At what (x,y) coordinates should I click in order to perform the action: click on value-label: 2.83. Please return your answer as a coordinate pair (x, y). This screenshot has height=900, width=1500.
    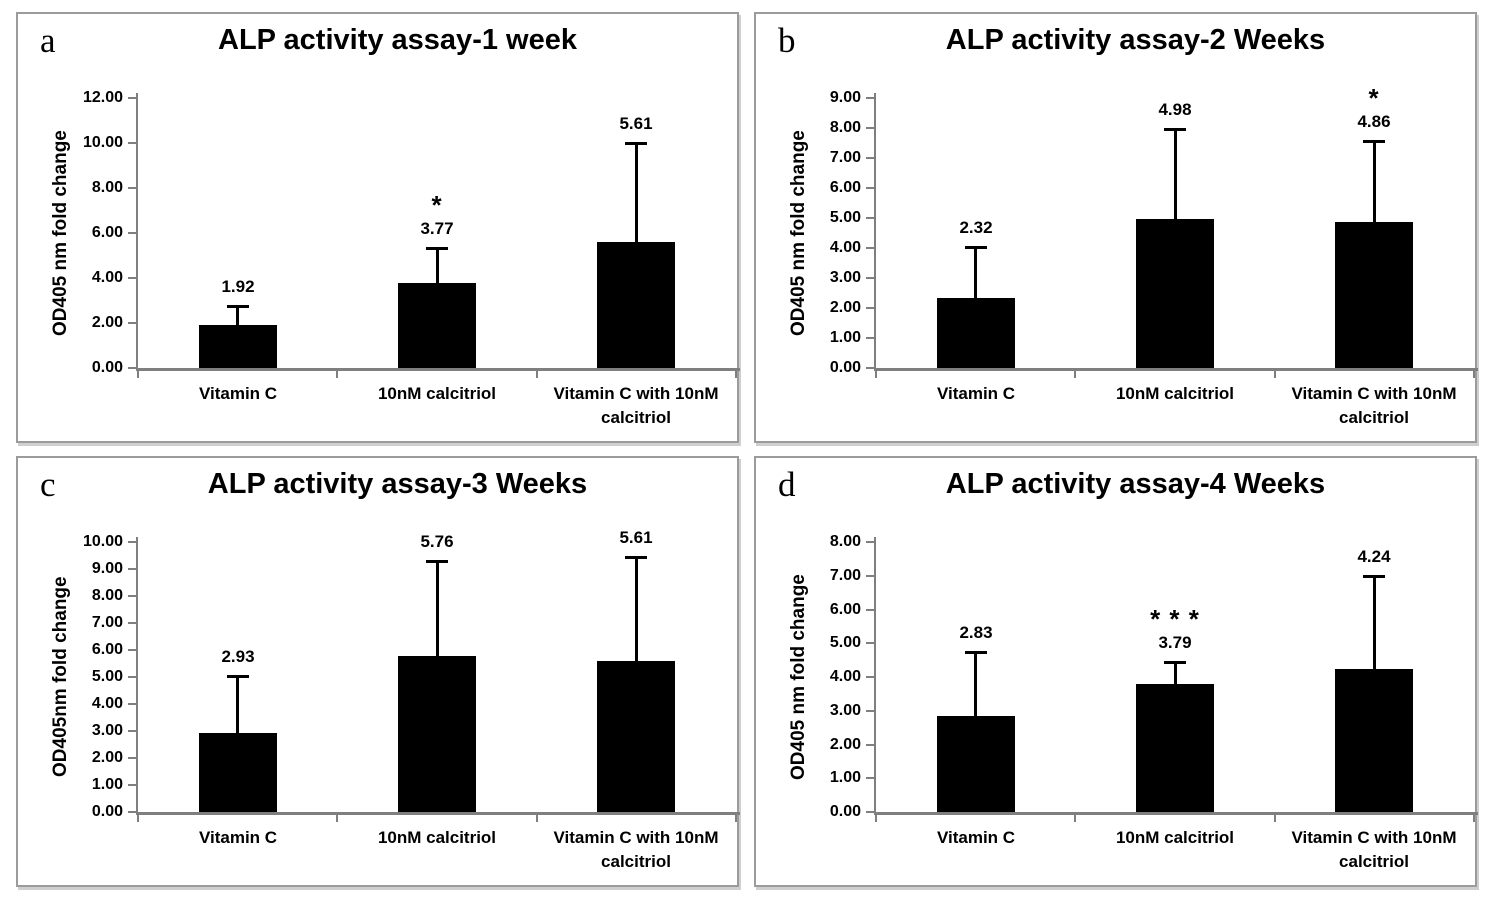
    Looking at the image, I should click on (976, 632).